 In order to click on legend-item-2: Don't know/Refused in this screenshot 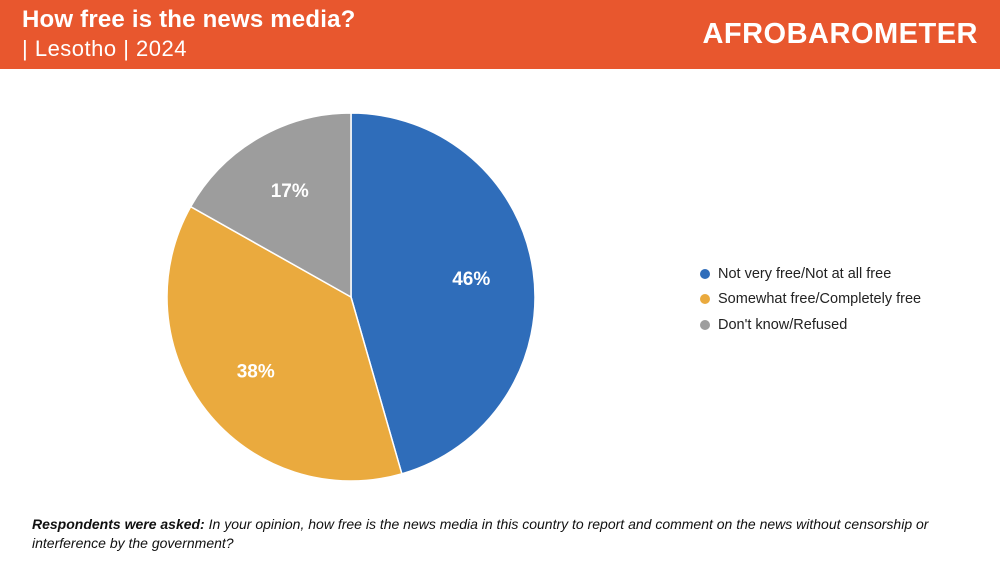, I will do `click(810, 325)`.